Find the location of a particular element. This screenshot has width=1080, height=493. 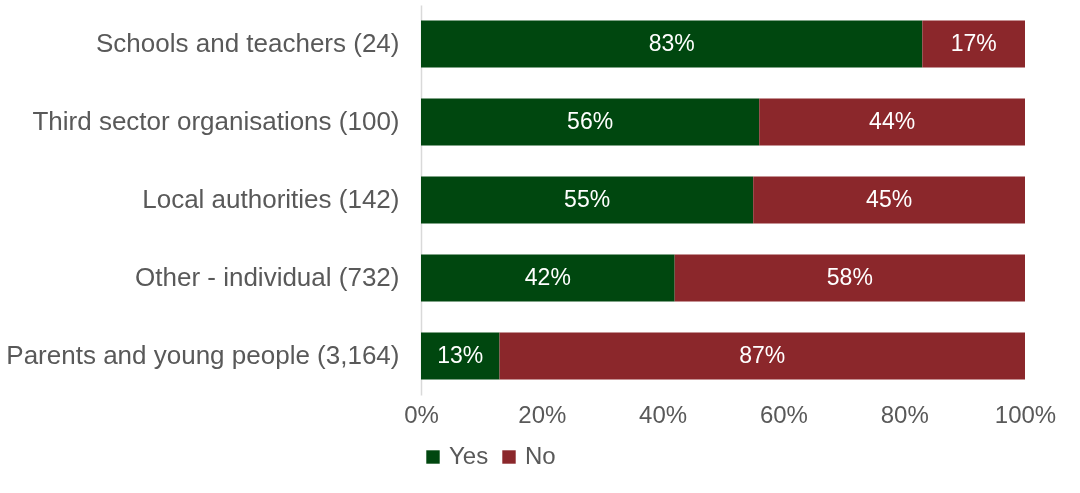

data-label: 56% is located at coordinates (590, 121).